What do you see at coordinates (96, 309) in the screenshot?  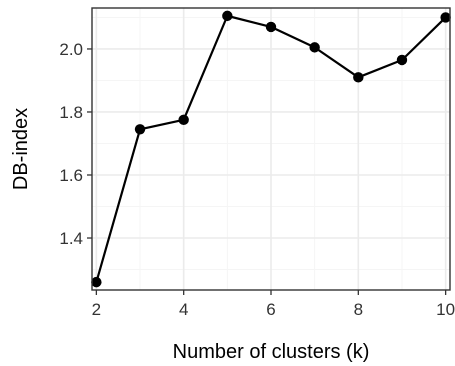 I see `x-tick-label: 2` at bounding box center [96, 309].